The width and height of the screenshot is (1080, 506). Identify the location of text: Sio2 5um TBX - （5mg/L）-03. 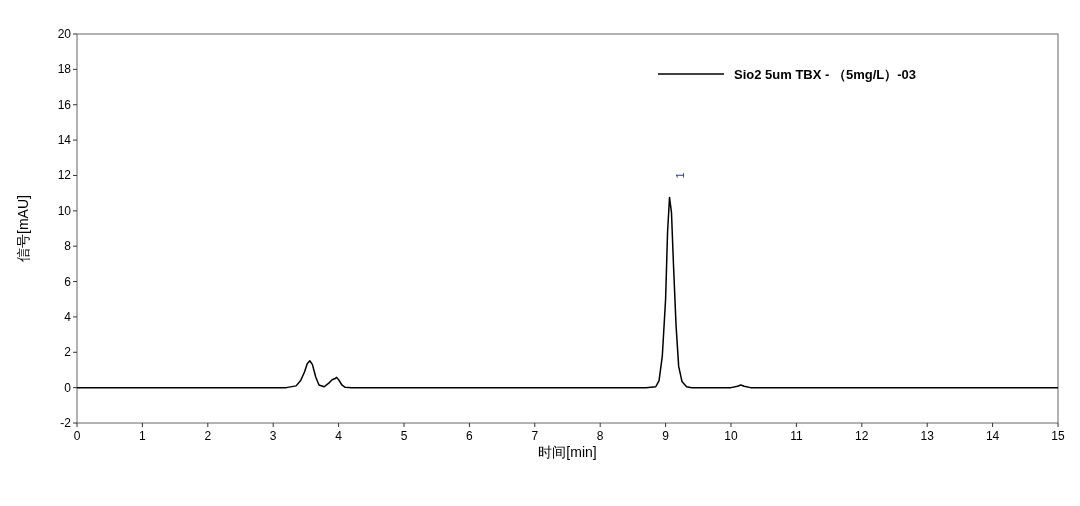
(825, 74).